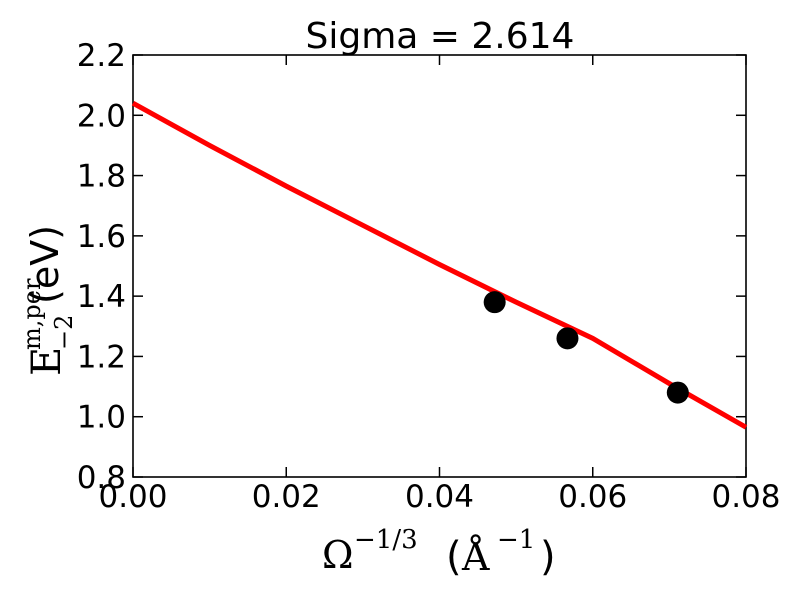 The height and width of the screenshot is (600, 800). What do you see at coordinates (586, 347) in the screenshot?
I see `data-points` at bounding box center [586, 347].